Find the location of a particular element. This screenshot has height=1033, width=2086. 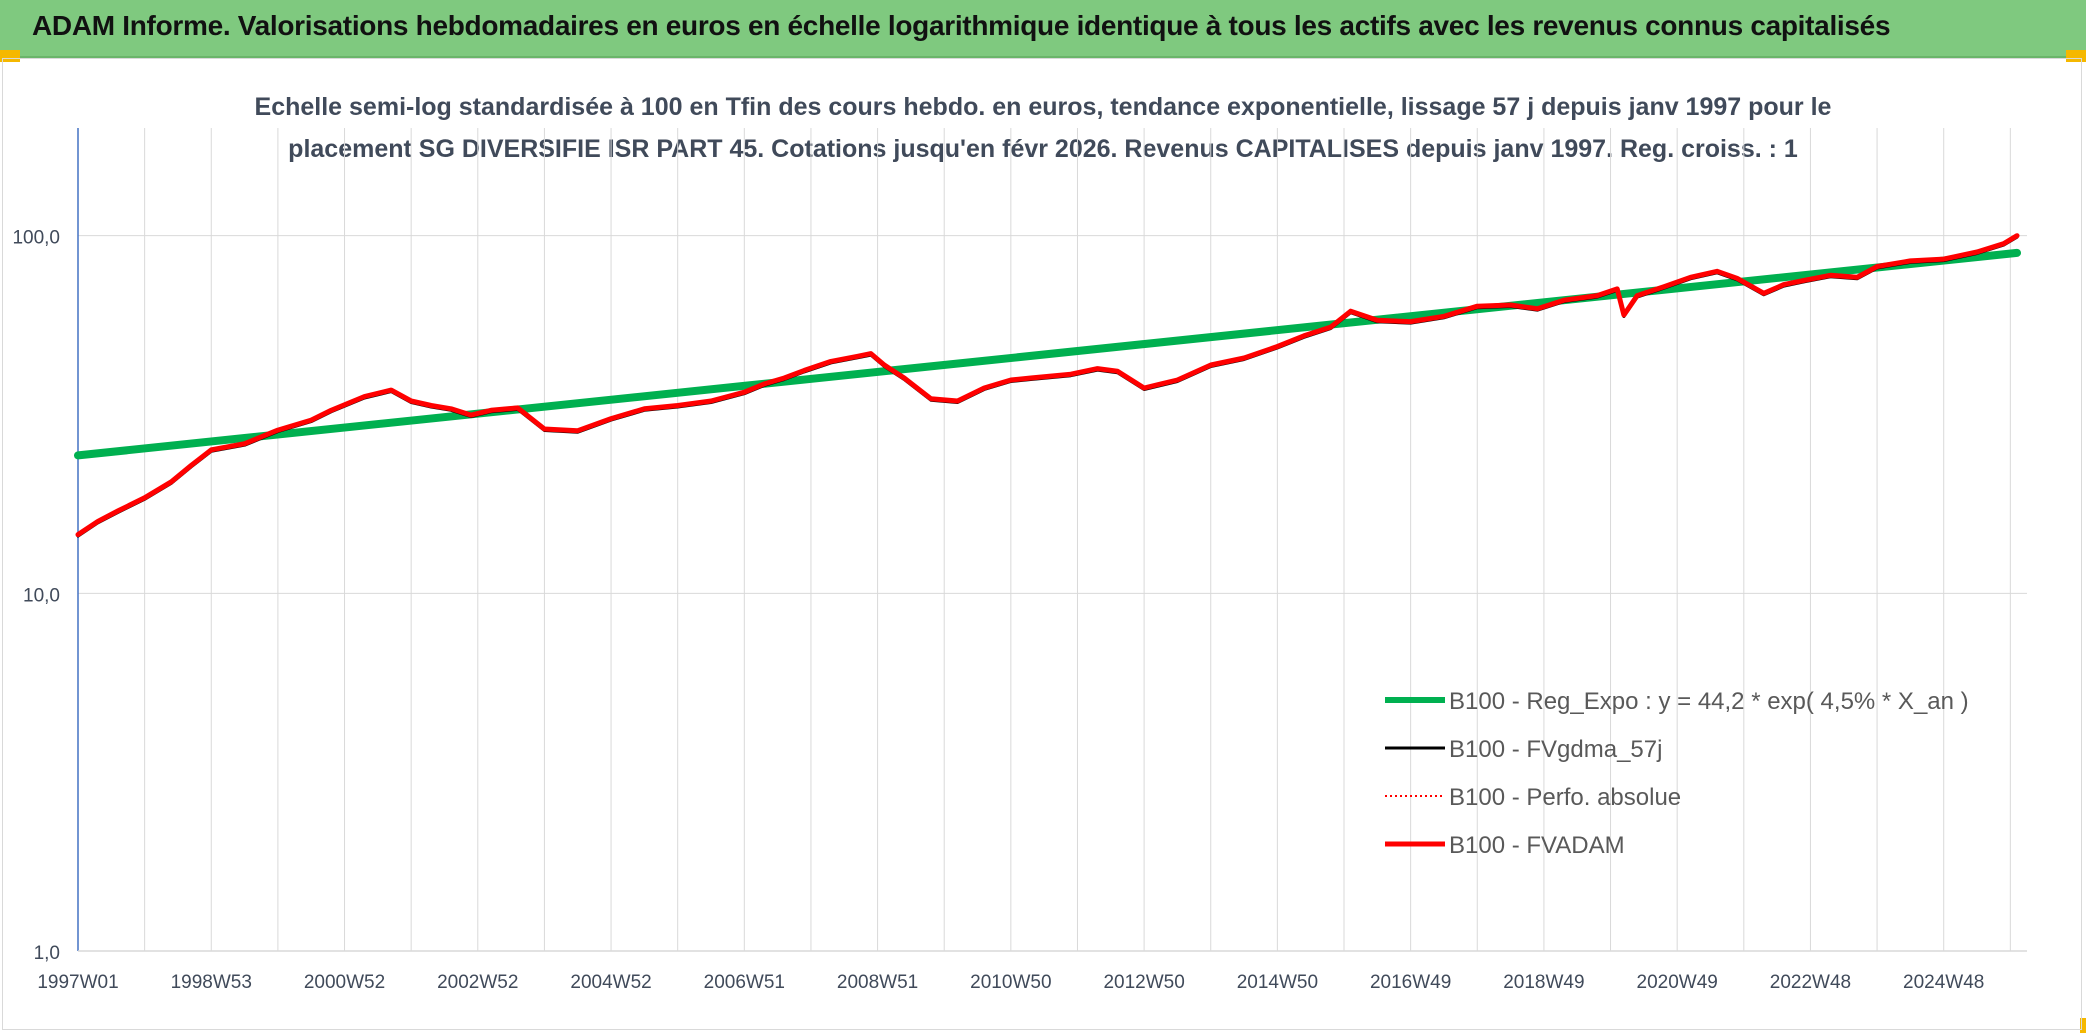

x-tick-label: 2014W50 is located at coordinates (1277, 982).